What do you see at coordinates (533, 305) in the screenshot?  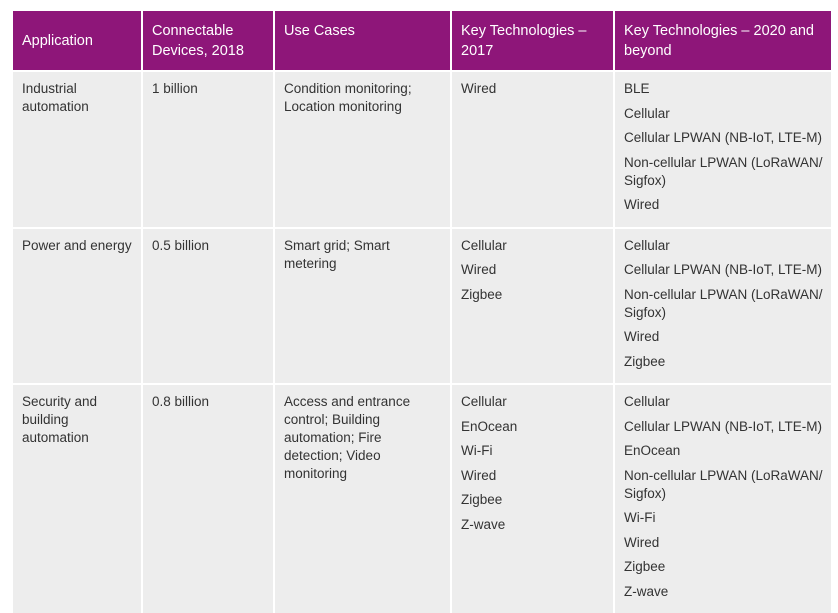 I see `cell-tech-2017: Cellular Wired Zigbee` at bounding box center [533, 305].